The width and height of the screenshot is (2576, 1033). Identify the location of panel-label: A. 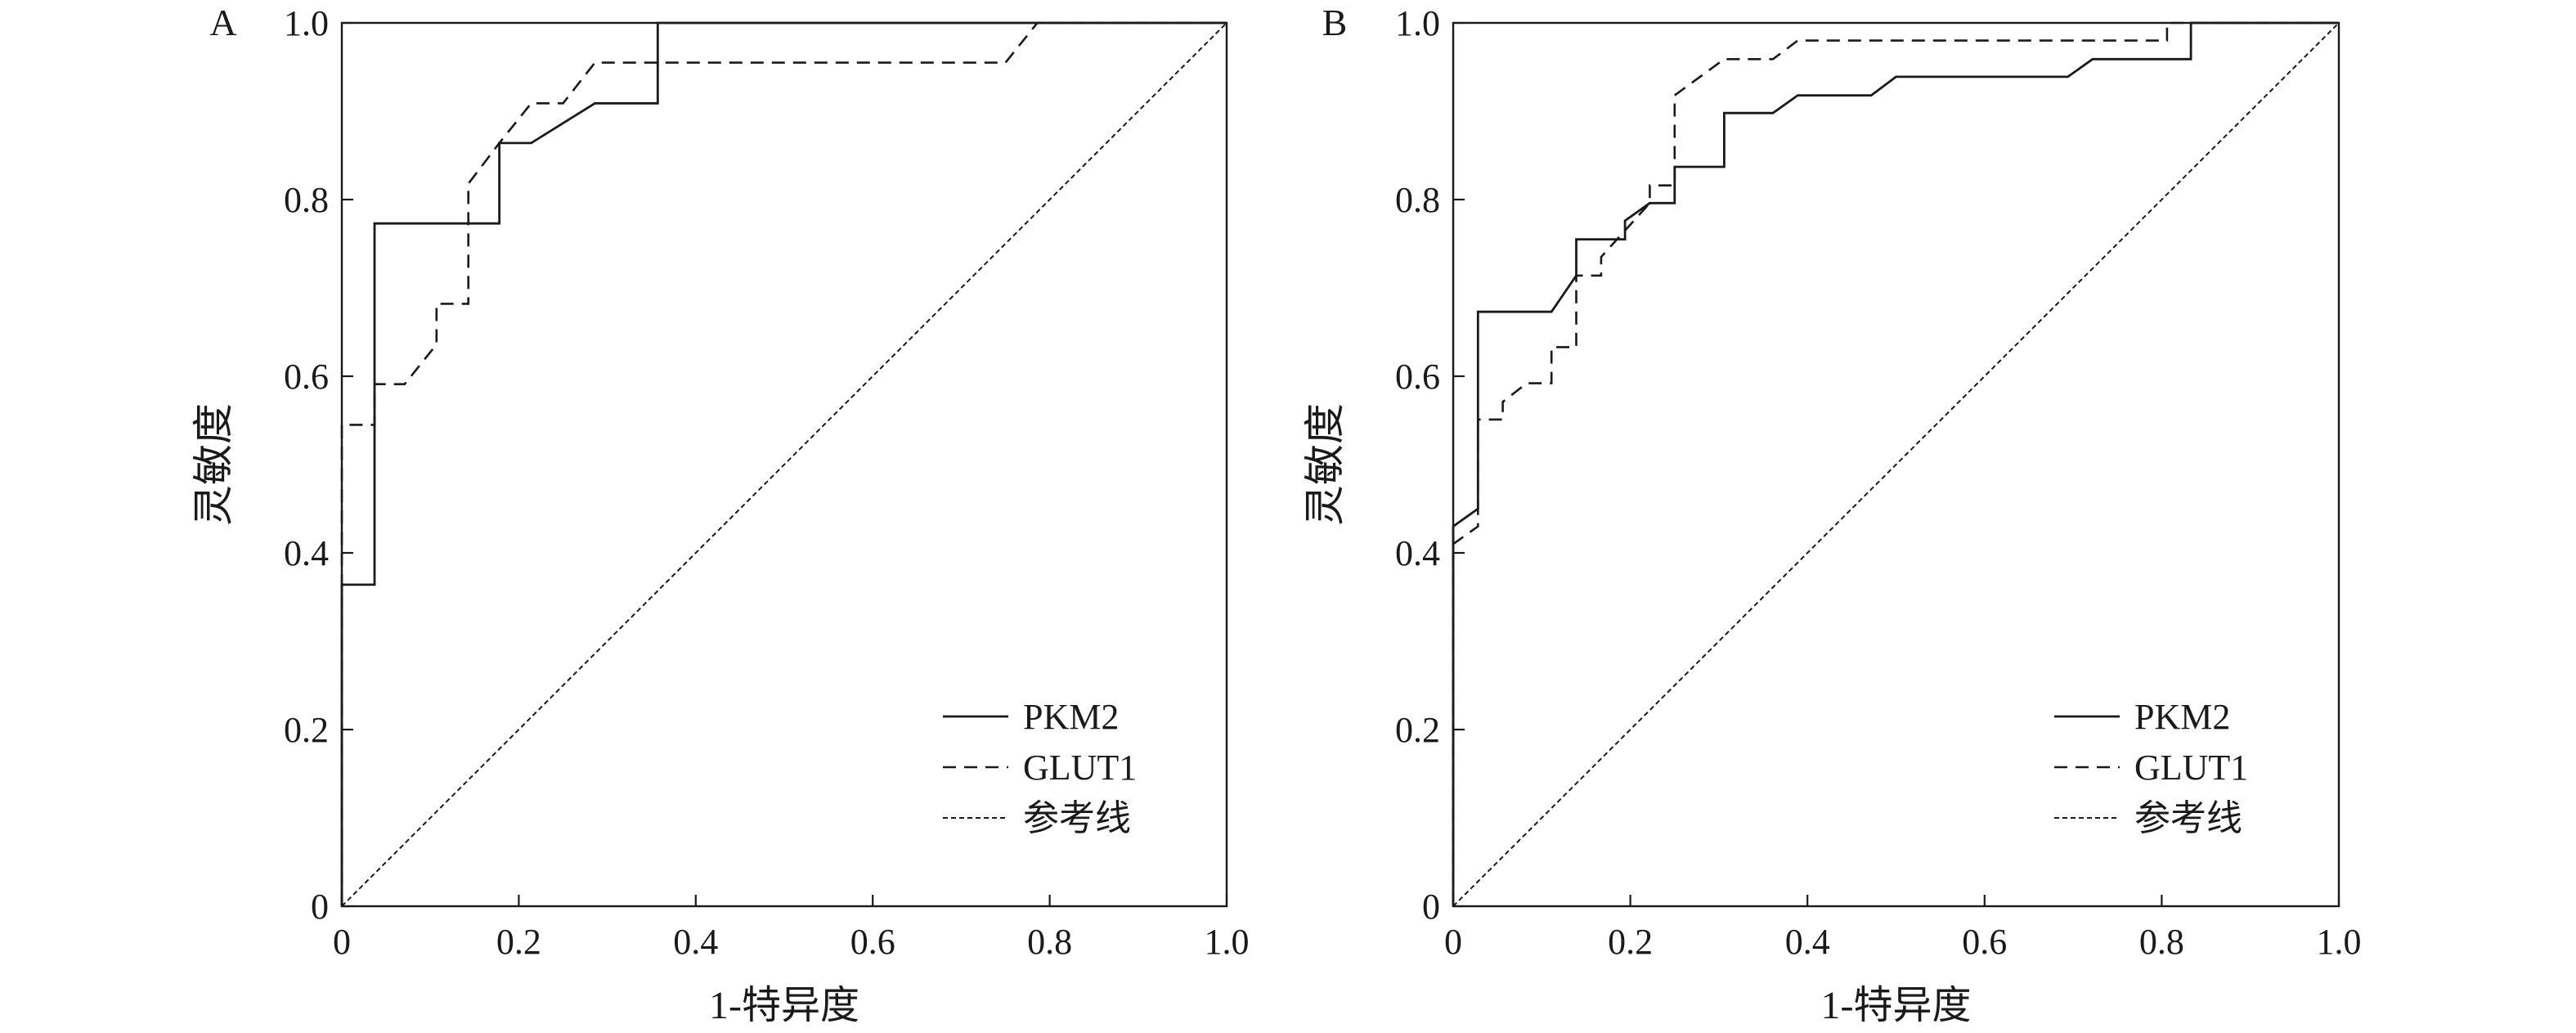
(222, 22).